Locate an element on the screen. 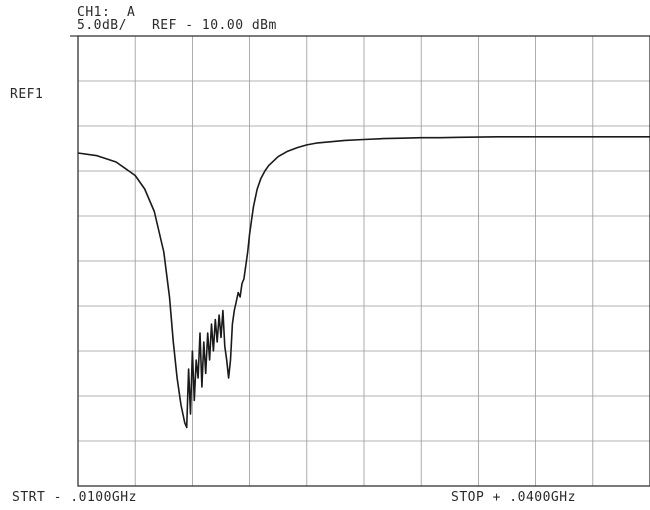  reference-marker-label: REF1 is located at coordinates (27, 94).